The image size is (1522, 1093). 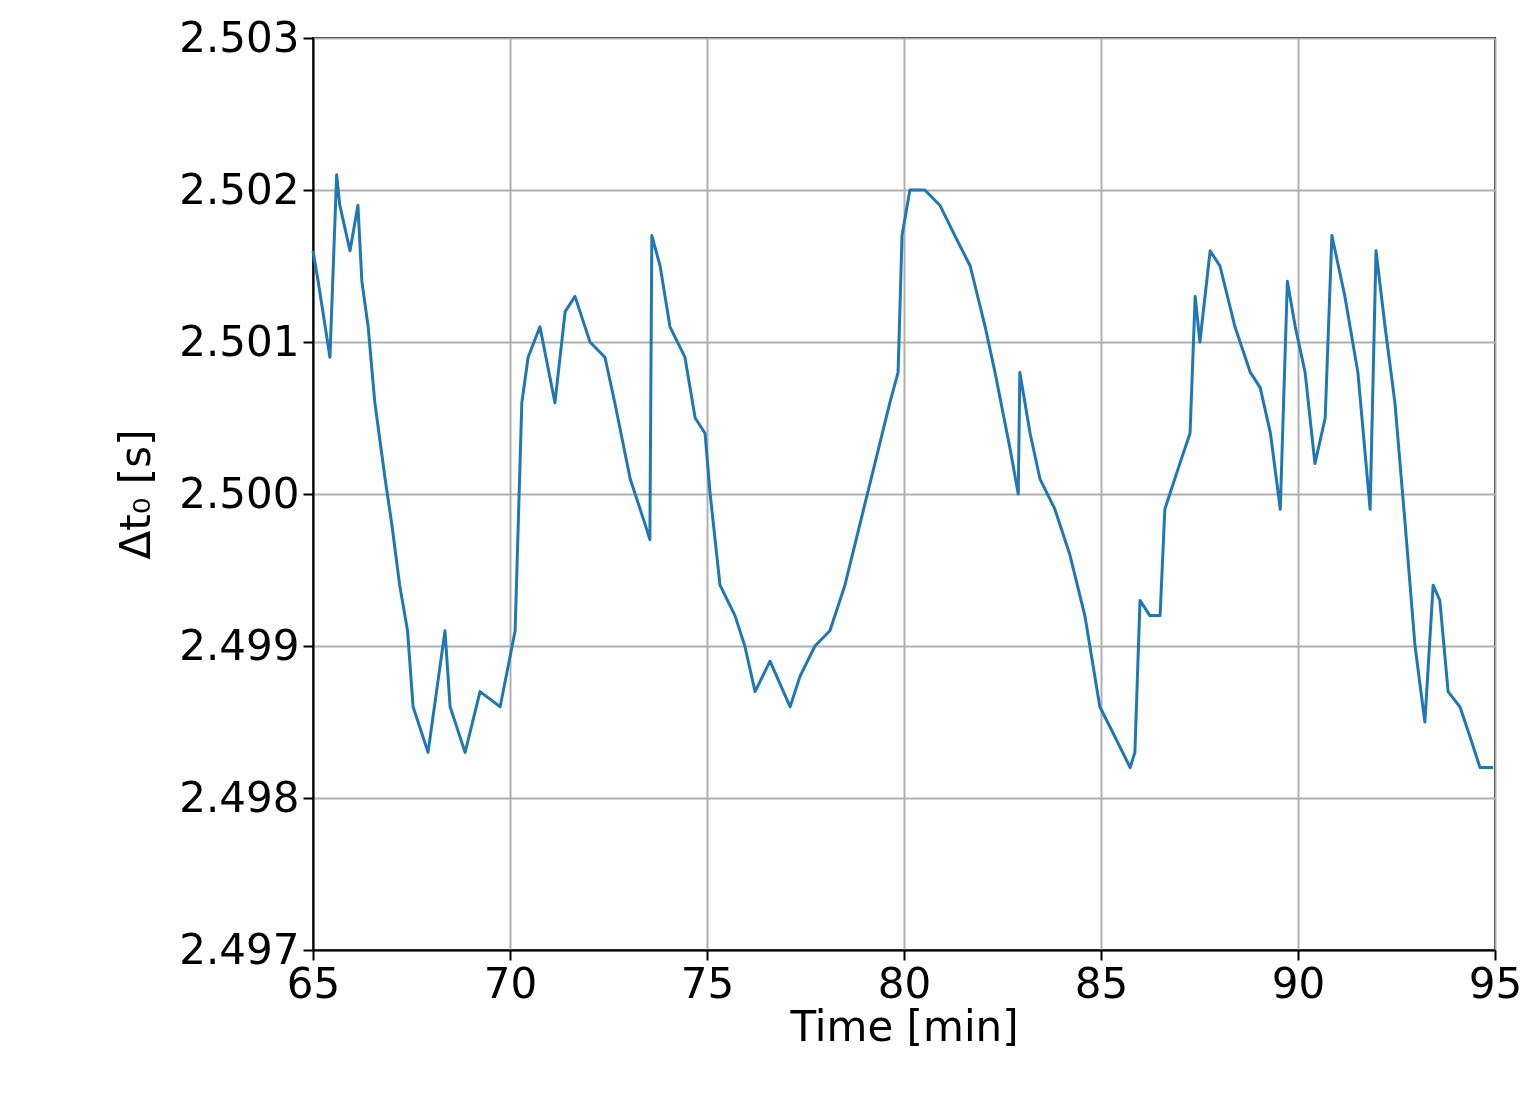 I want to click on y-tick-label: 2.503, so click(x=239, y=37).